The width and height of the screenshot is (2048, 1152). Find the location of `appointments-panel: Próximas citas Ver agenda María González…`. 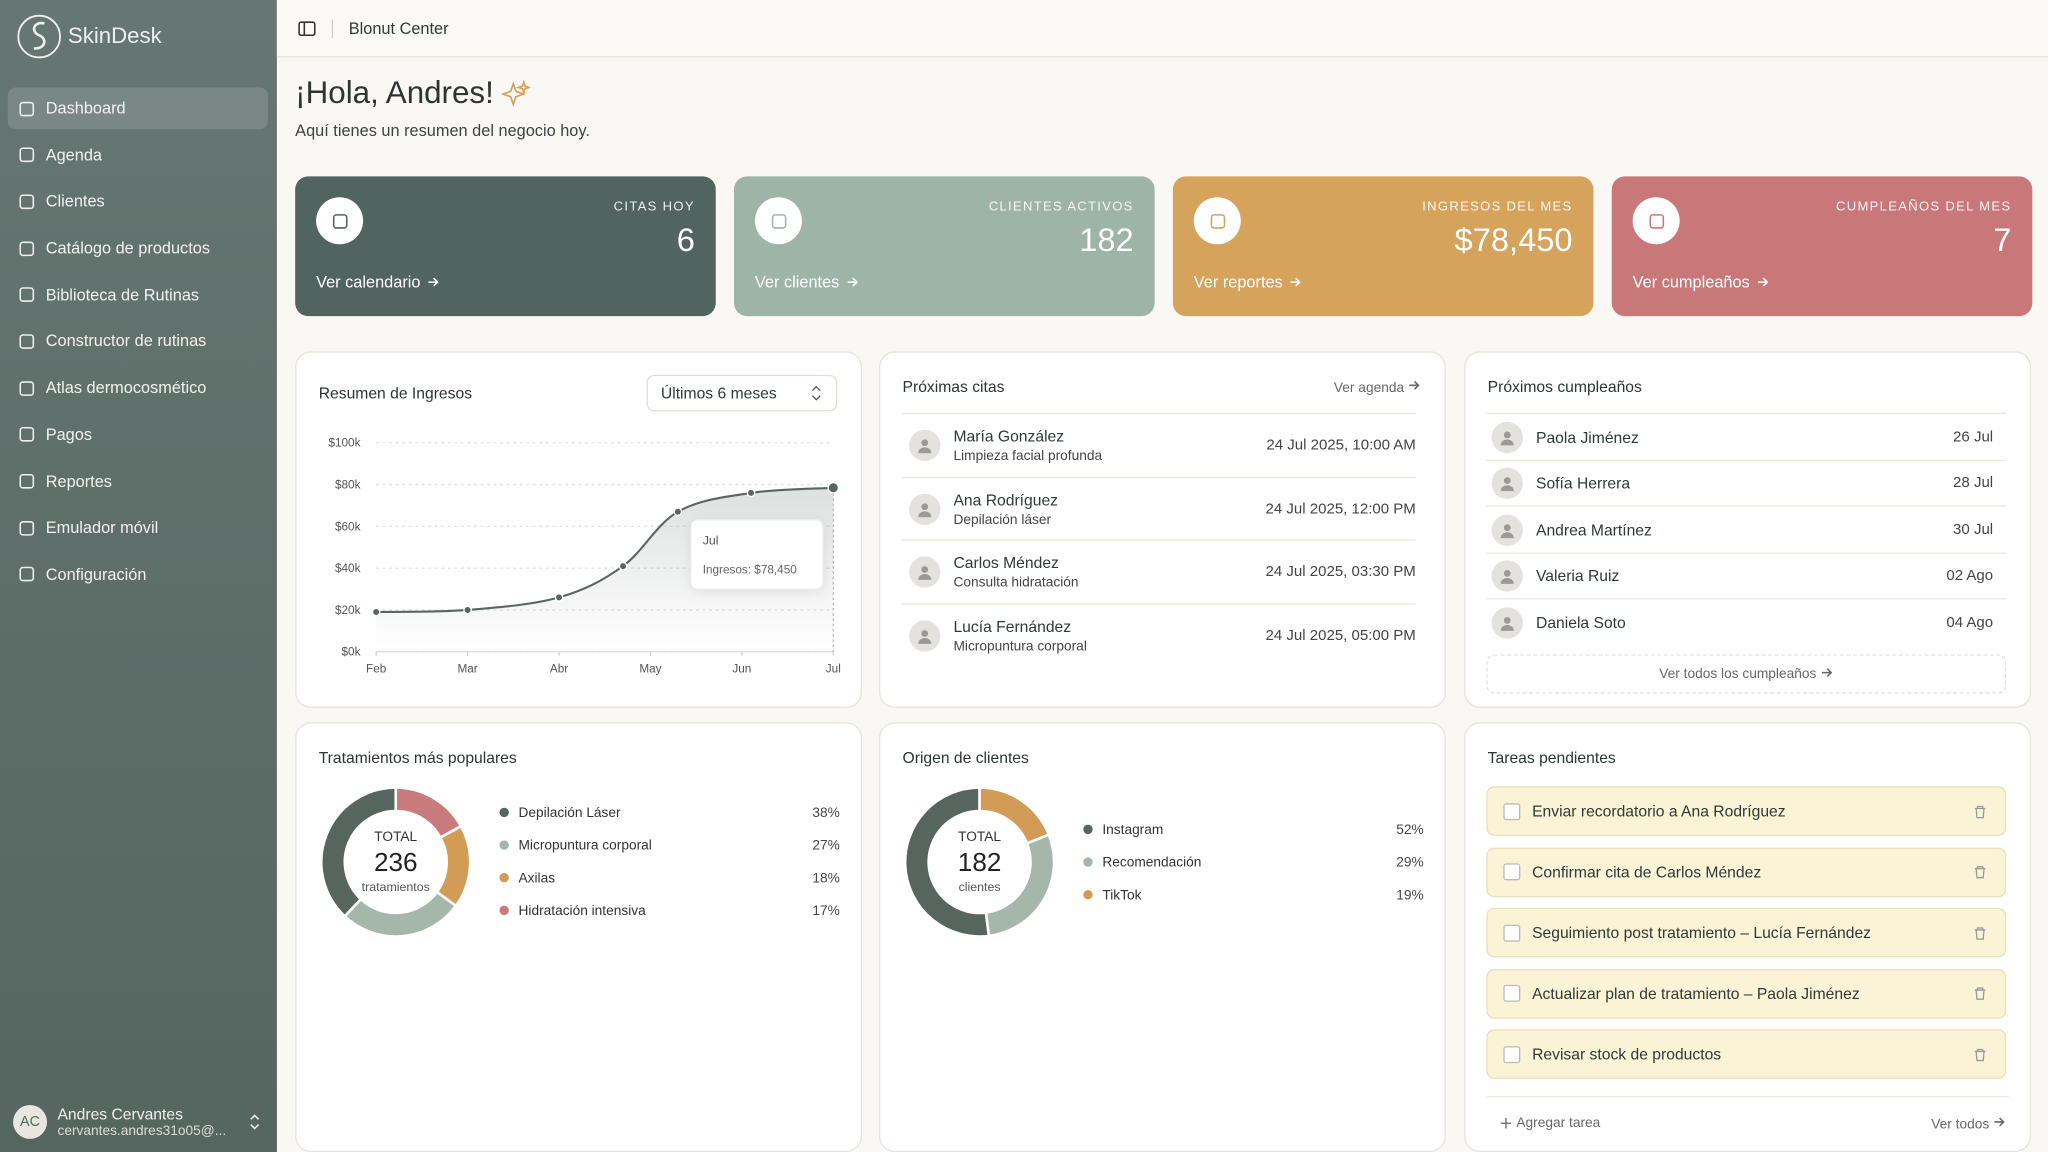

appointments-panel: Próximas citas Ver agenda María González… is located at coordinates (1162, 529).